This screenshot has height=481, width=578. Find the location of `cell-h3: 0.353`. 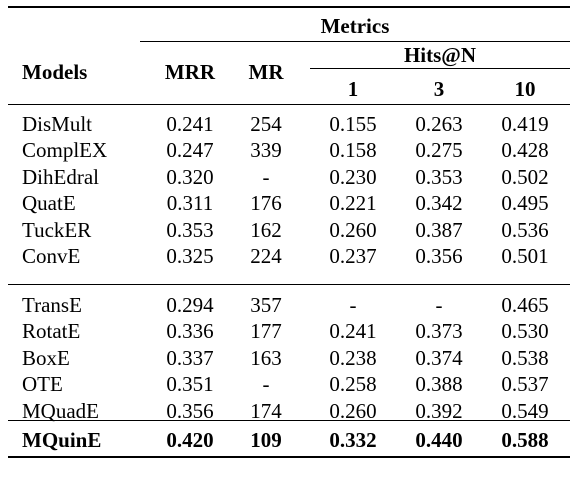

cell-h3: 0.353 is located at coordinates (439, 176).